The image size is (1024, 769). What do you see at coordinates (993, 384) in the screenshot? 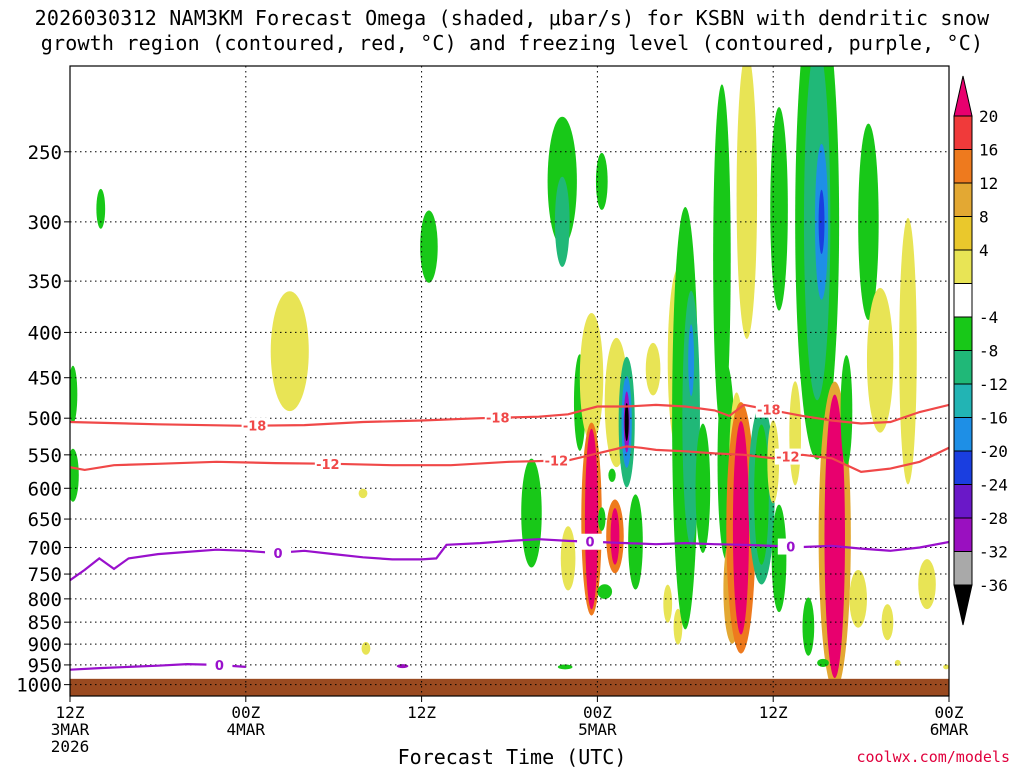
I see `colorbar-tick-label: -12` at bounding box center [993, 384].